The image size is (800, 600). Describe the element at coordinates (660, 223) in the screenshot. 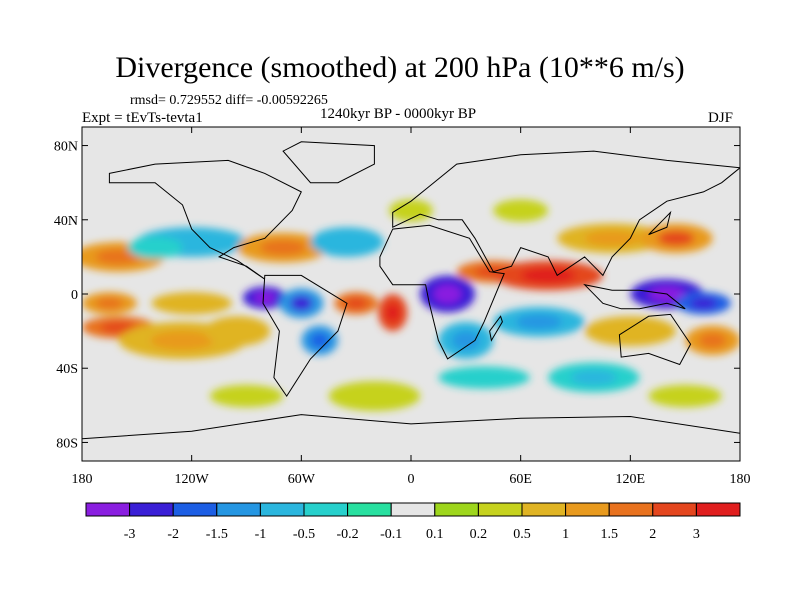

I see `coastline-japan` at that location.